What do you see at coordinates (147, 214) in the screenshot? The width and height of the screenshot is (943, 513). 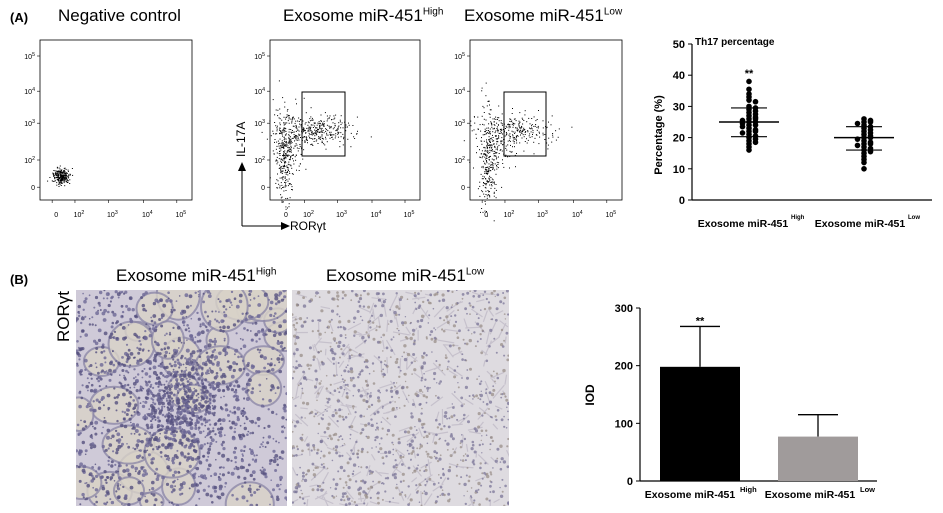 I see `flow-x-tick-label: 104` at bounding box center [147, 214].